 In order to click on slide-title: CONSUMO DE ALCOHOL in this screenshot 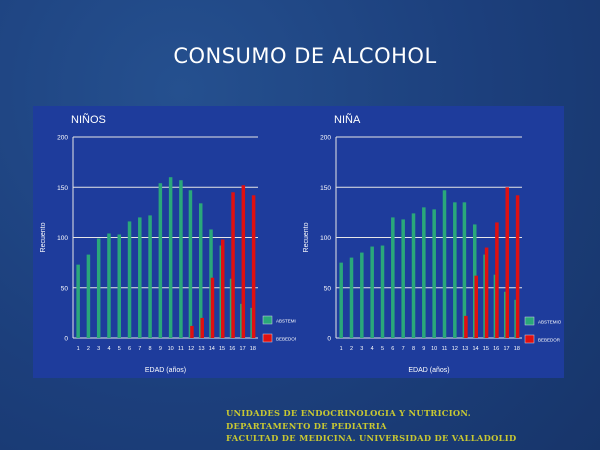, I will do `click(305, 56)`.